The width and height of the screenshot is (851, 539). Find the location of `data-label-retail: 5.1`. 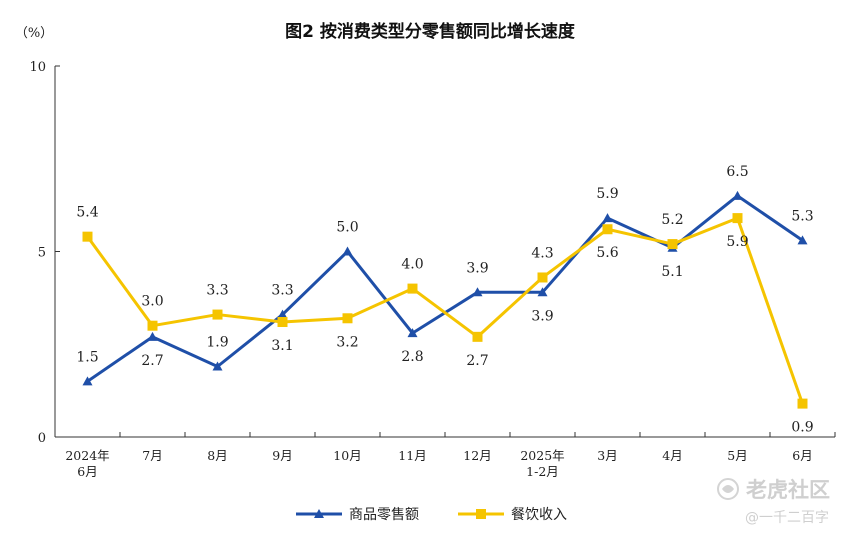

data-label-retail: 5.1 is located at coordinates (672, 272).